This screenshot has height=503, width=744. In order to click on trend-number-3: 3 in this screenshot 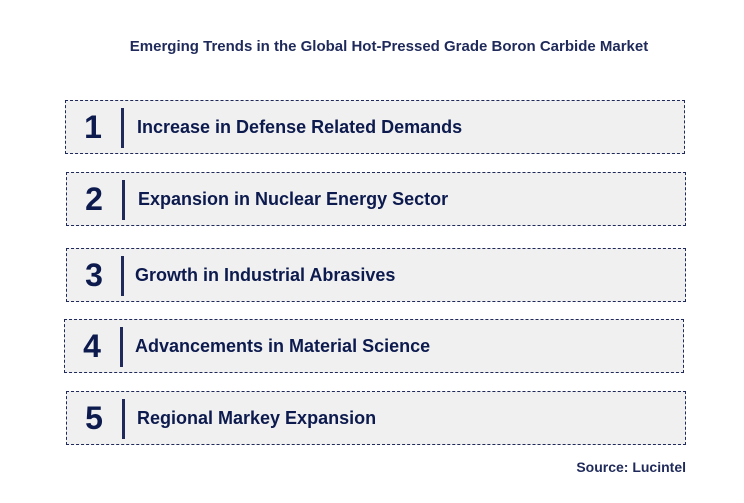, I will do `click(94, 275)`.